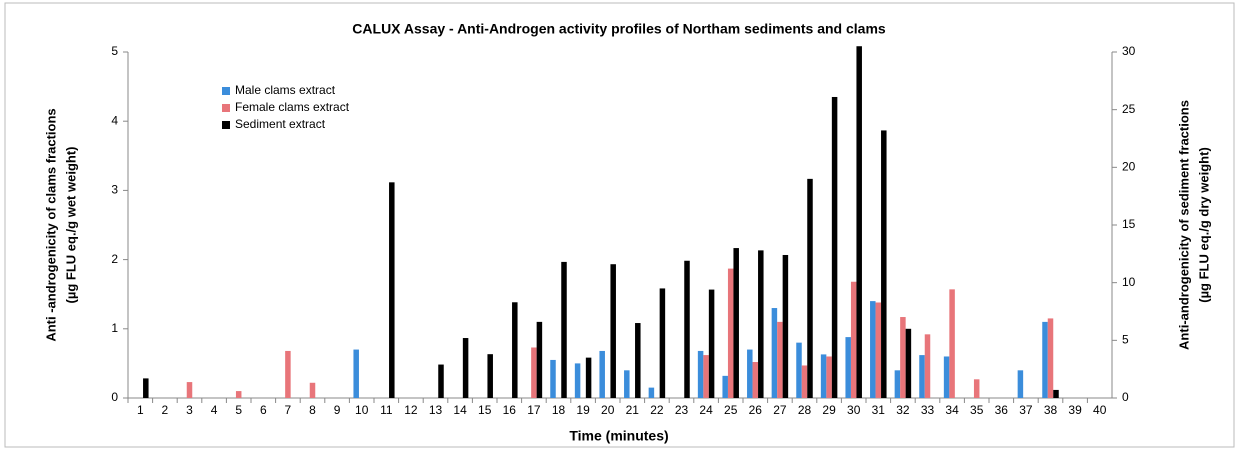 The image size is (1239, 455). Describe the element at coordinates (633, 410) in the screenshot. I see `x-tick-label: 21` at that location.